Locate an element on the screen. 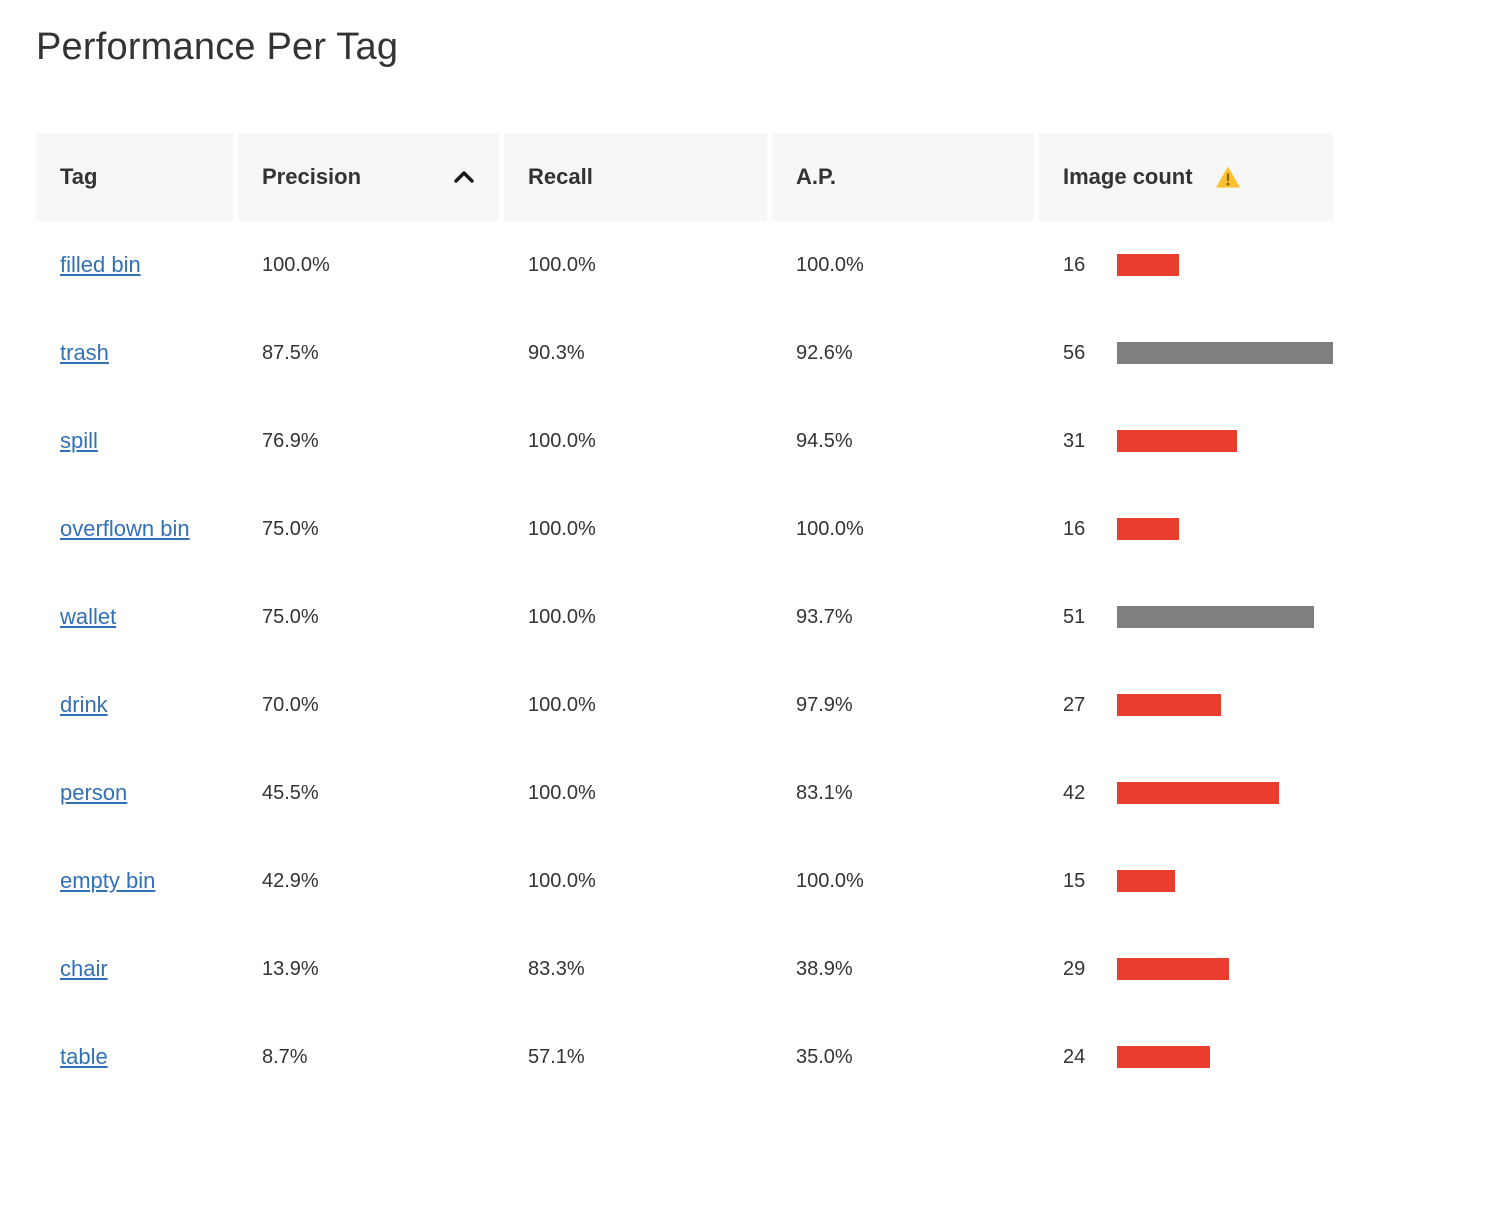  table-row: chair 13.9% 83.3% 38.9% 29 is located at coordinates (684, 969).